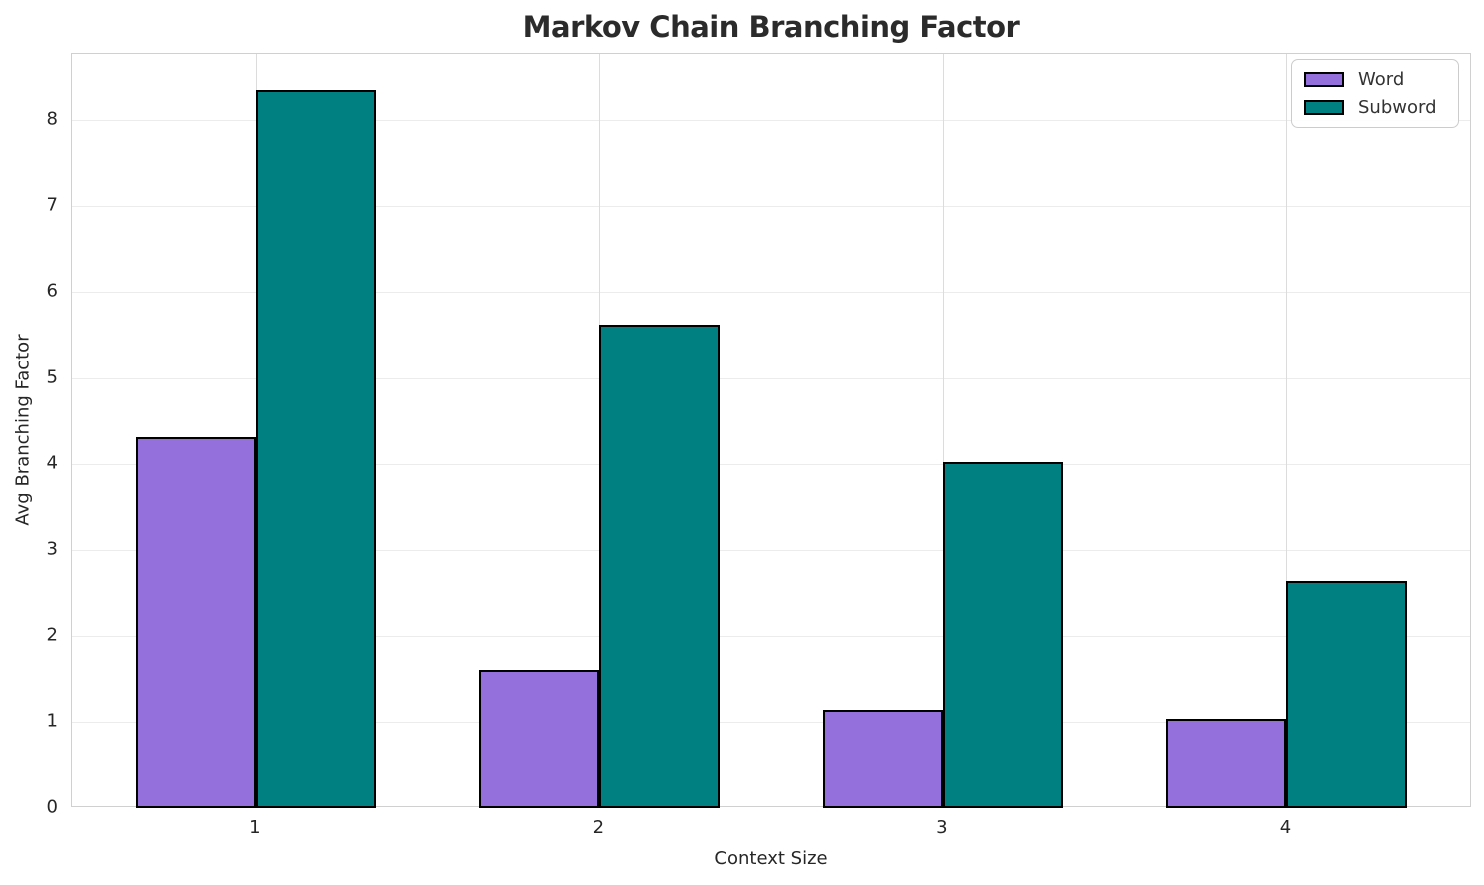 The image size is (1484, 885). I want to click on y-tick-label: 2, so click(52, 635).